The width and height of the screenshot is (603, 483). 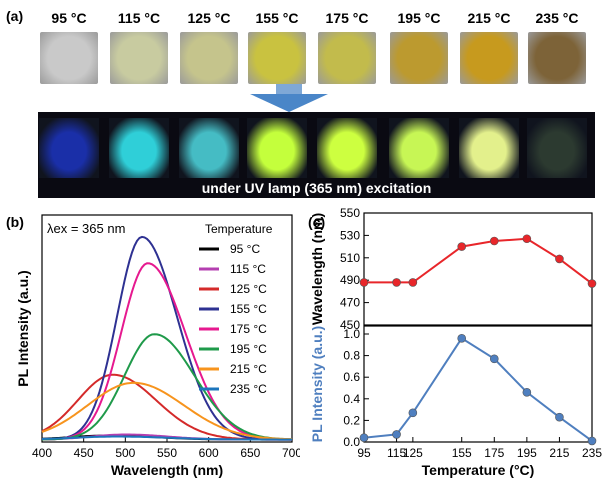 I want to click on uv-caption: under UV lamp (365 nm) excitation, so click(x=316, y=188).